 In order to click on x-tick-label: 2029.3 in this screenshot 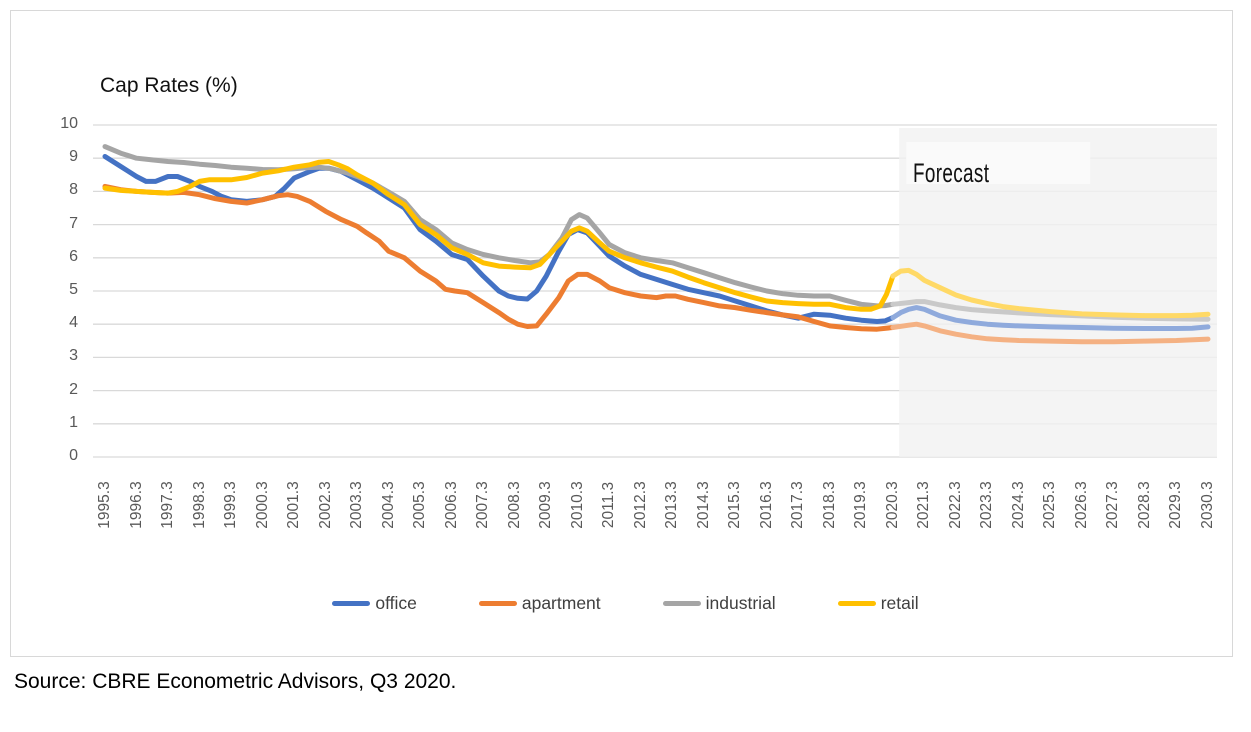, I will do `click(1176, 505)`.